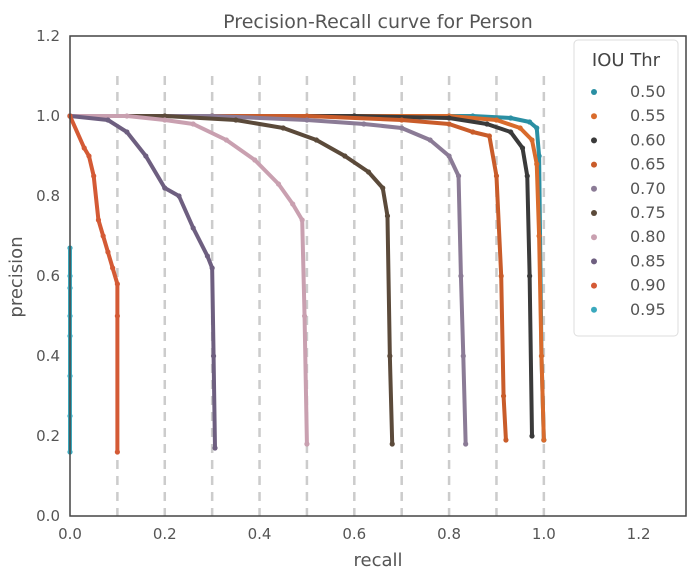  Describe the element at coordinates (48, 276) in the screenshot. I see `y-tick-label: 0.6` at that location.